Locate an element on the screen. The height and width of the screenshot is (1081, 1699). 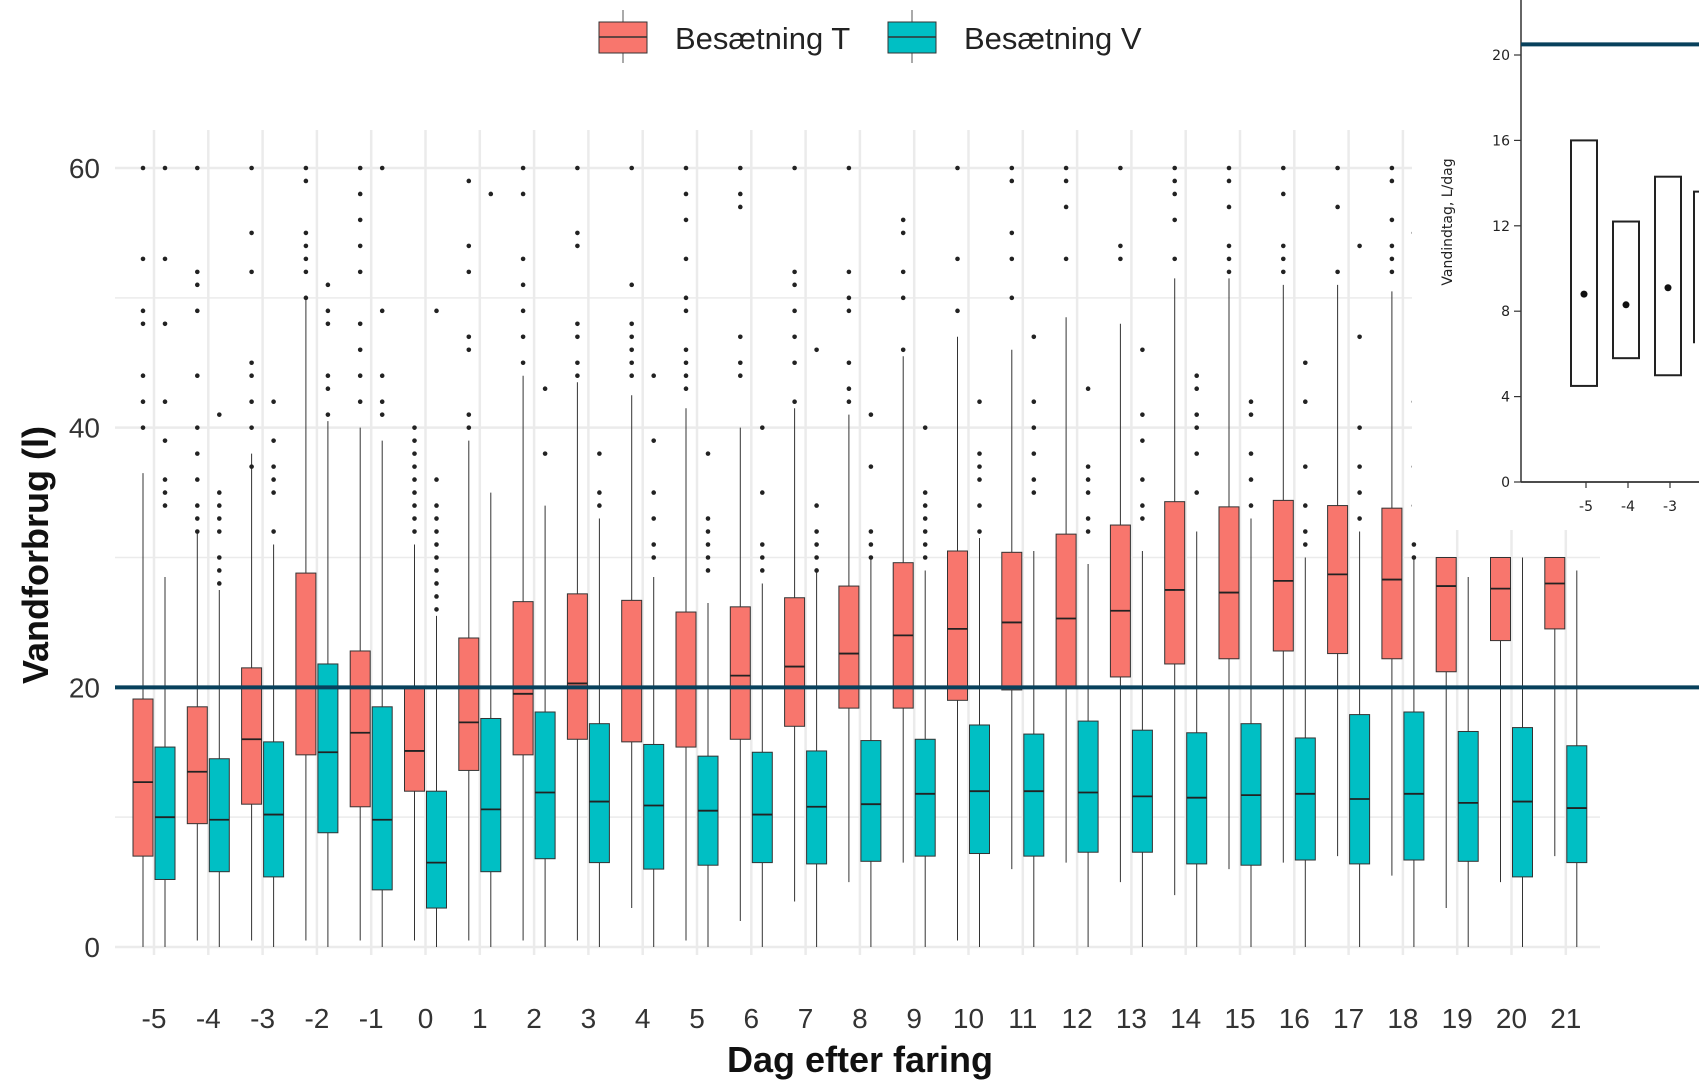
x-tick-label: 0 is located at coordinates (426, 1018).